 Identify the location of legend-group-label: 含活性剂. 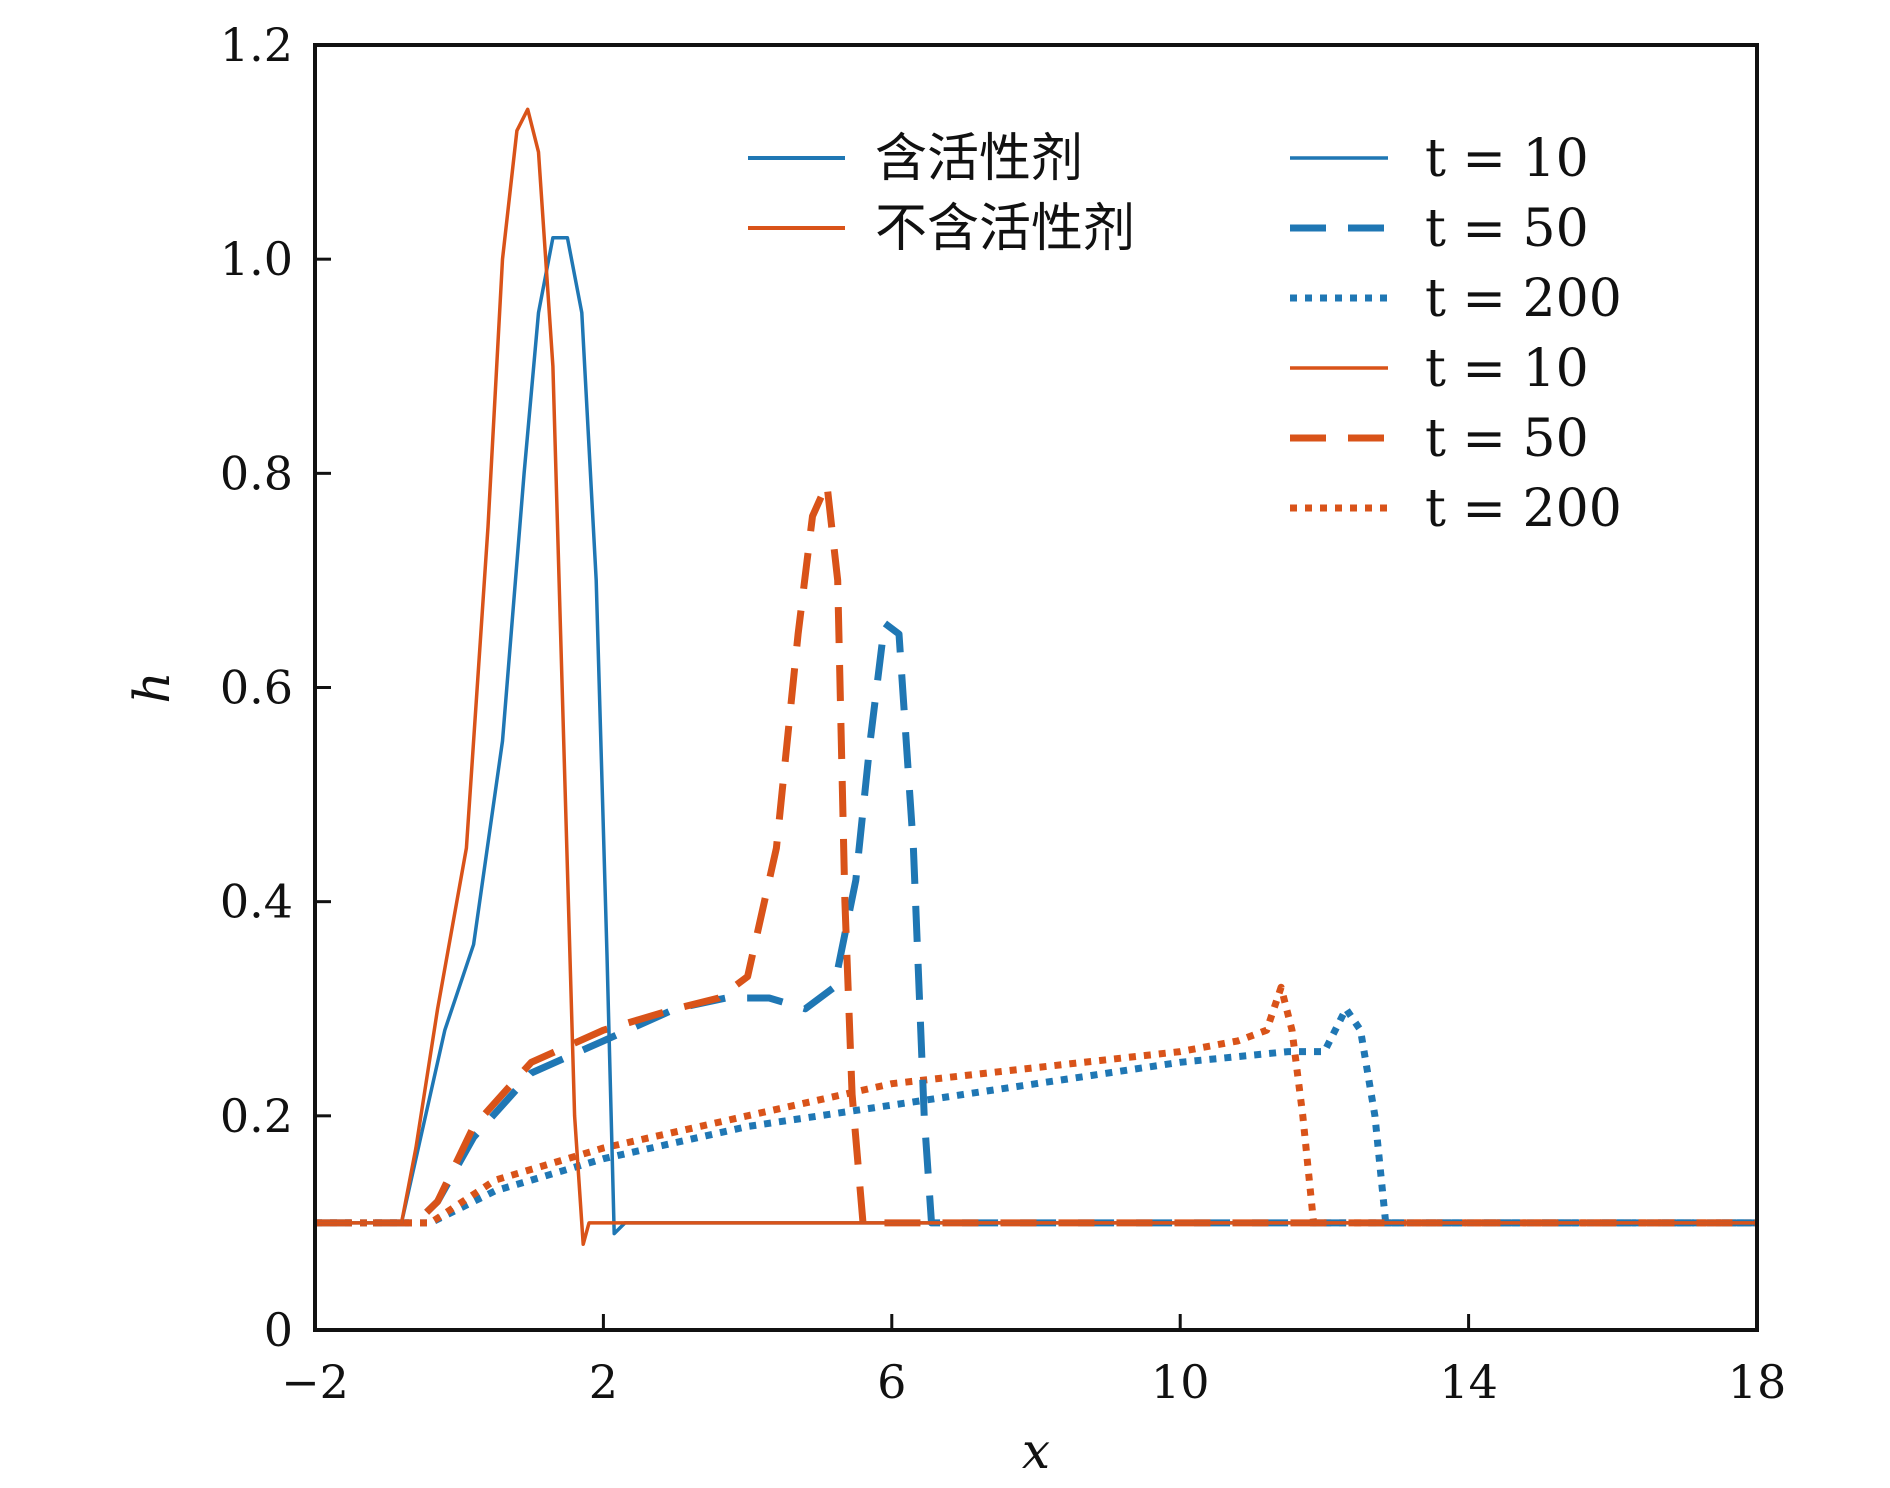
(979, 159).